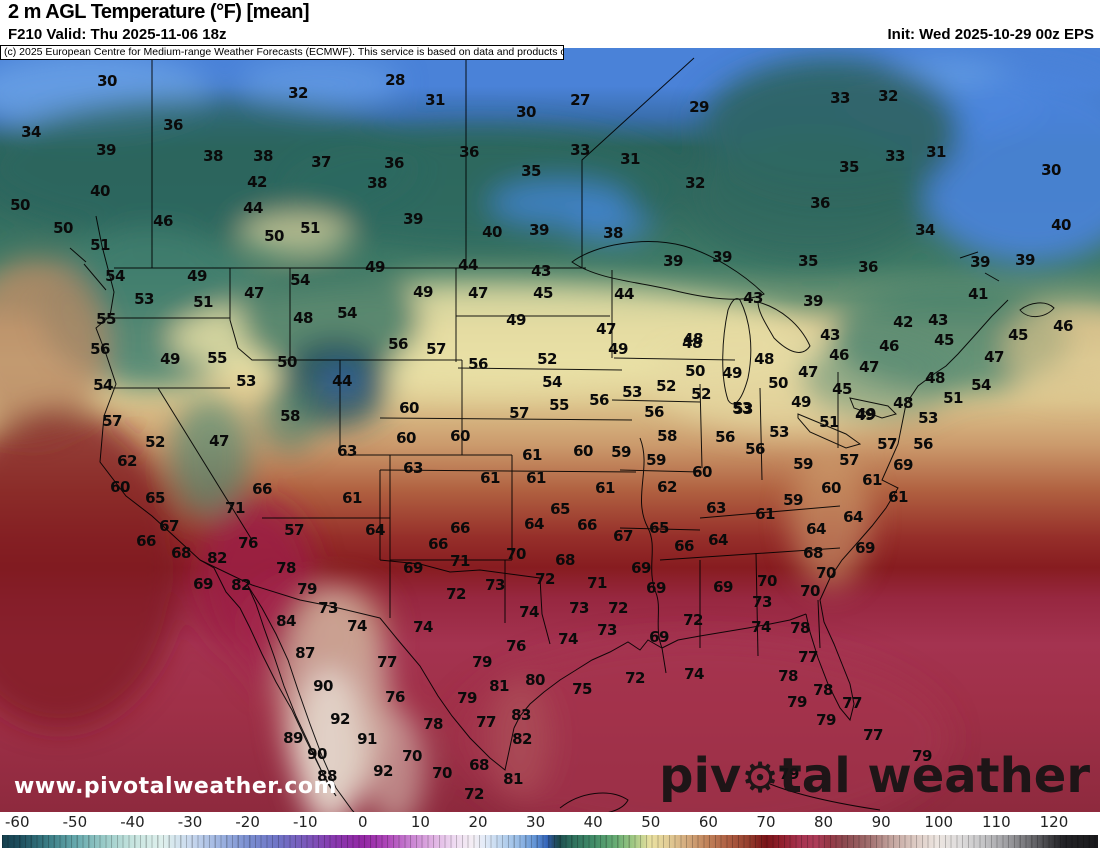 The height and width of the screenshot is (850, 1100). I want to click on colorbar-tick-label: -50, so click(75, 822).